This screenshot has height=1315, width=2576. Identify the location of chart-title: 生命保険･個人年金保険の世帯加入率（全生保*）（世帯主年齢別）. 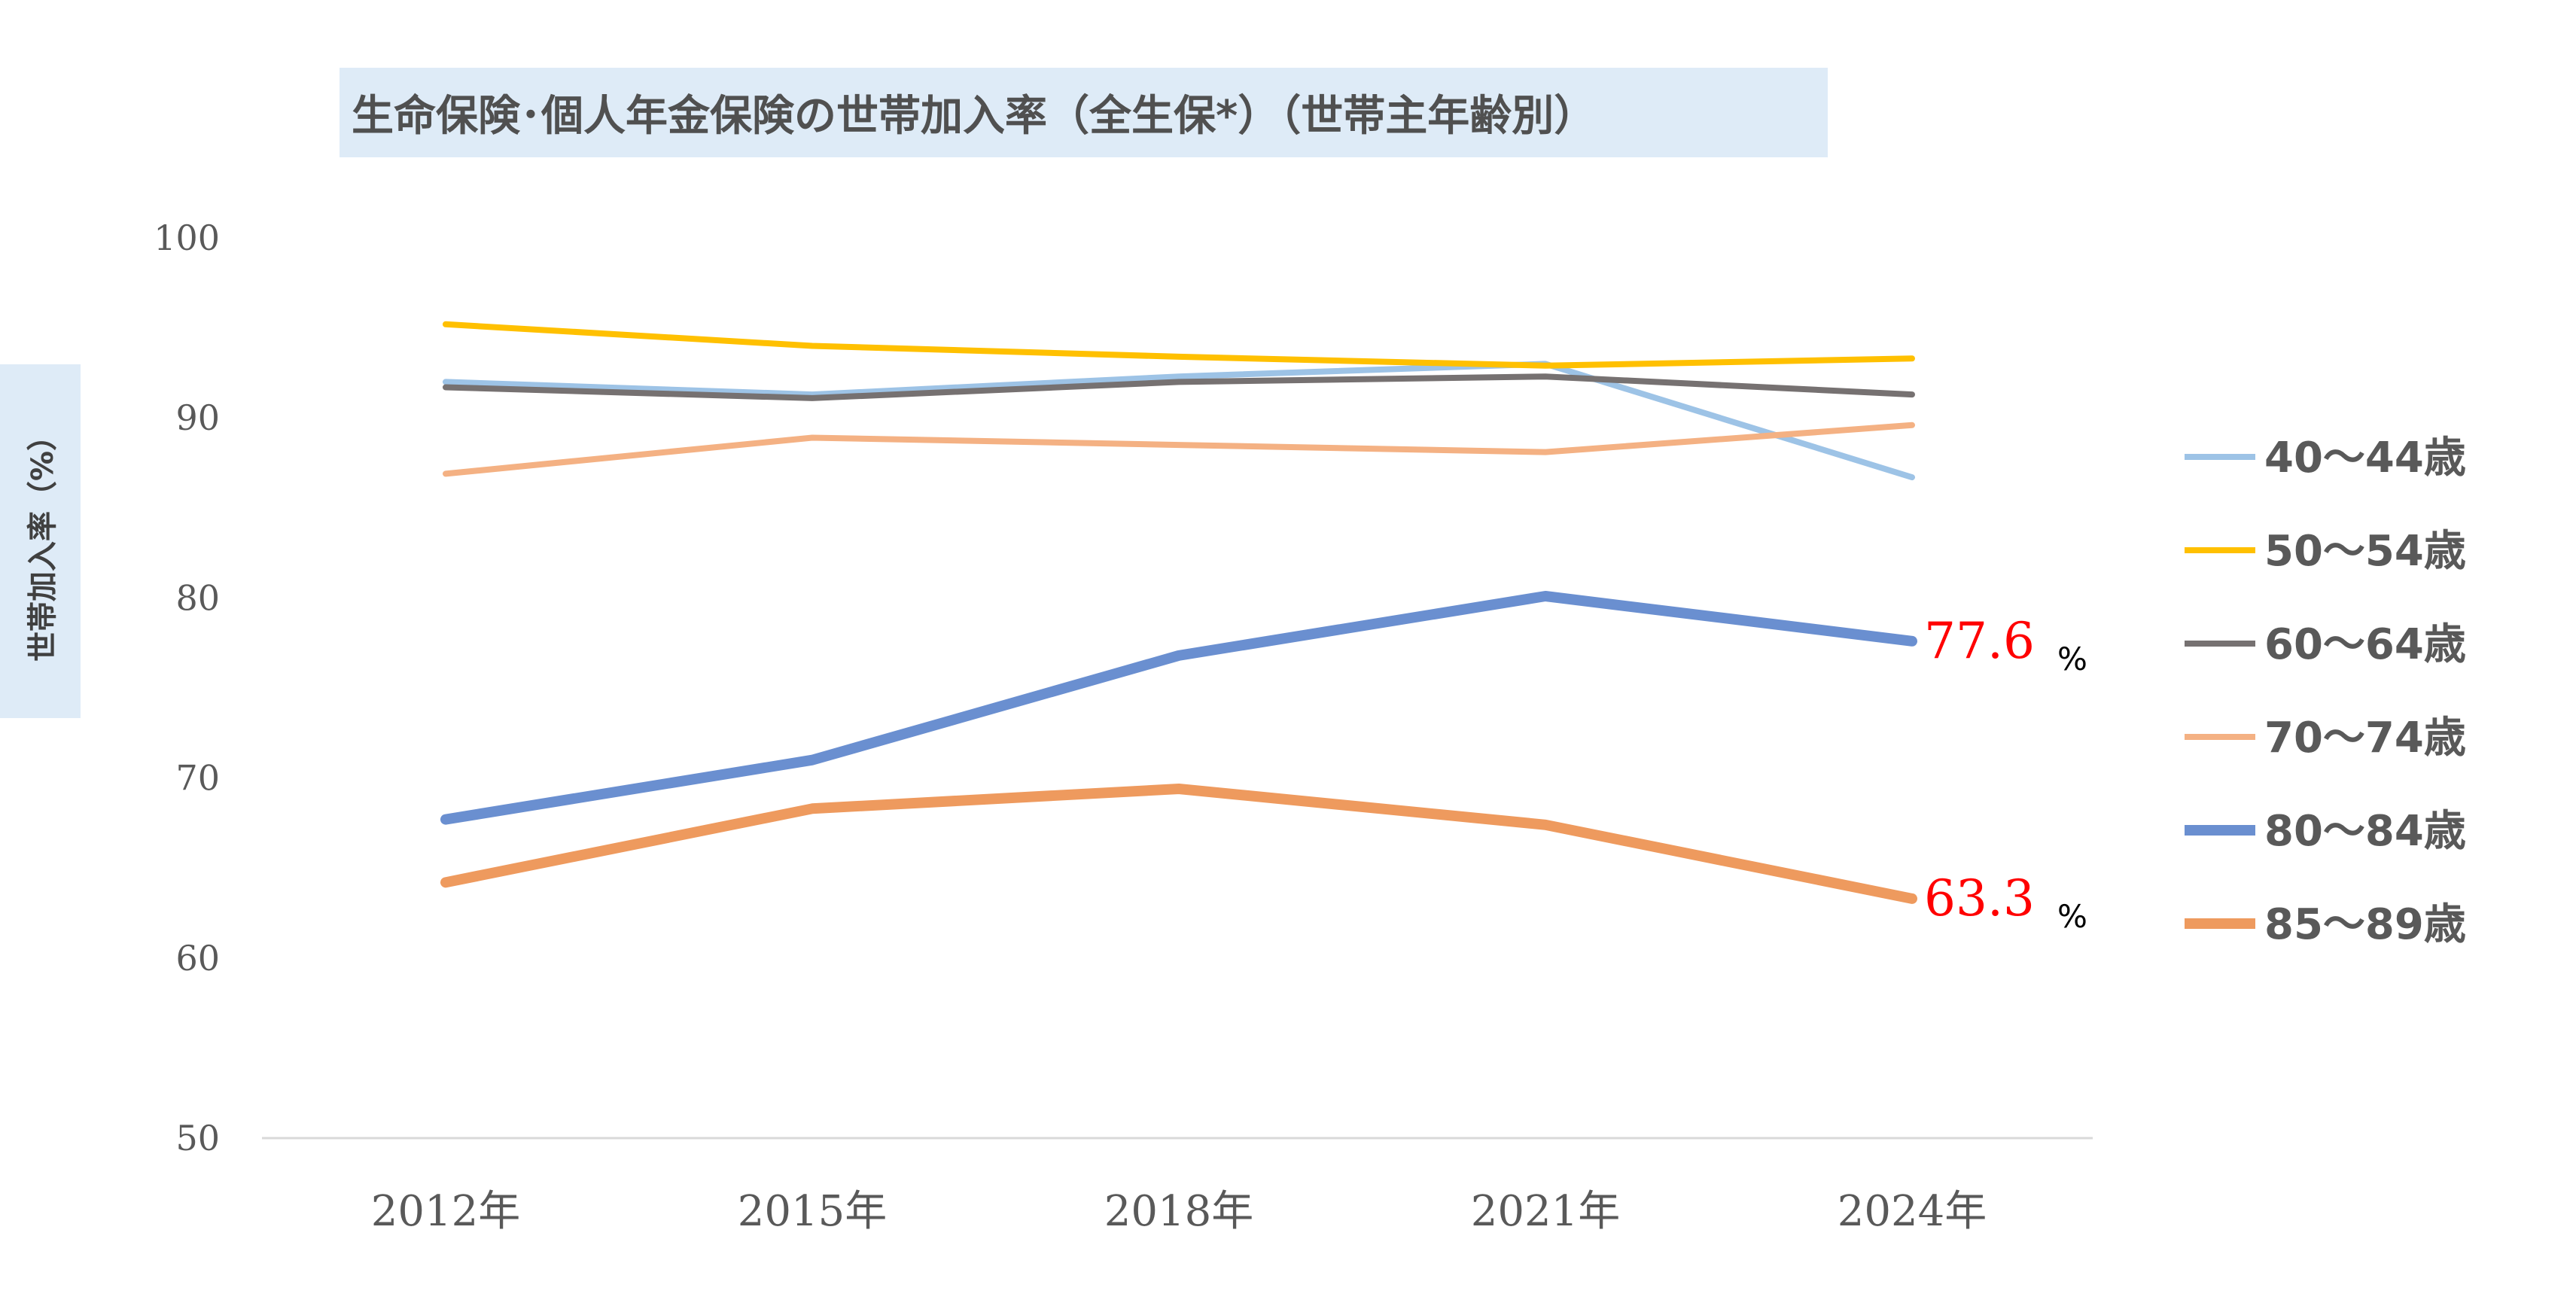
(975, 116).